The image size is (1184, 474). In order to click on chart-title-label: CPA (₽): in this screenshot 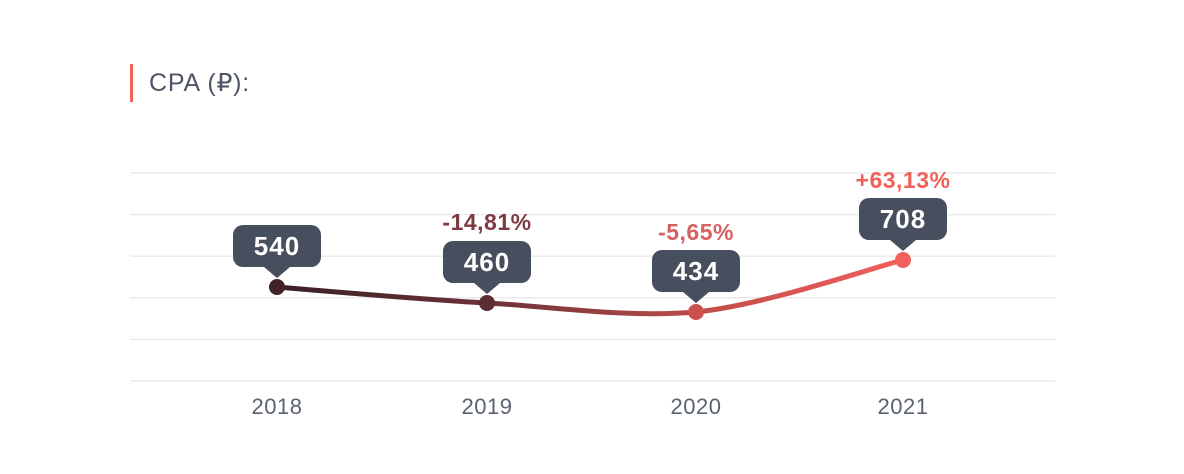, I will do `click(200, 83)`.